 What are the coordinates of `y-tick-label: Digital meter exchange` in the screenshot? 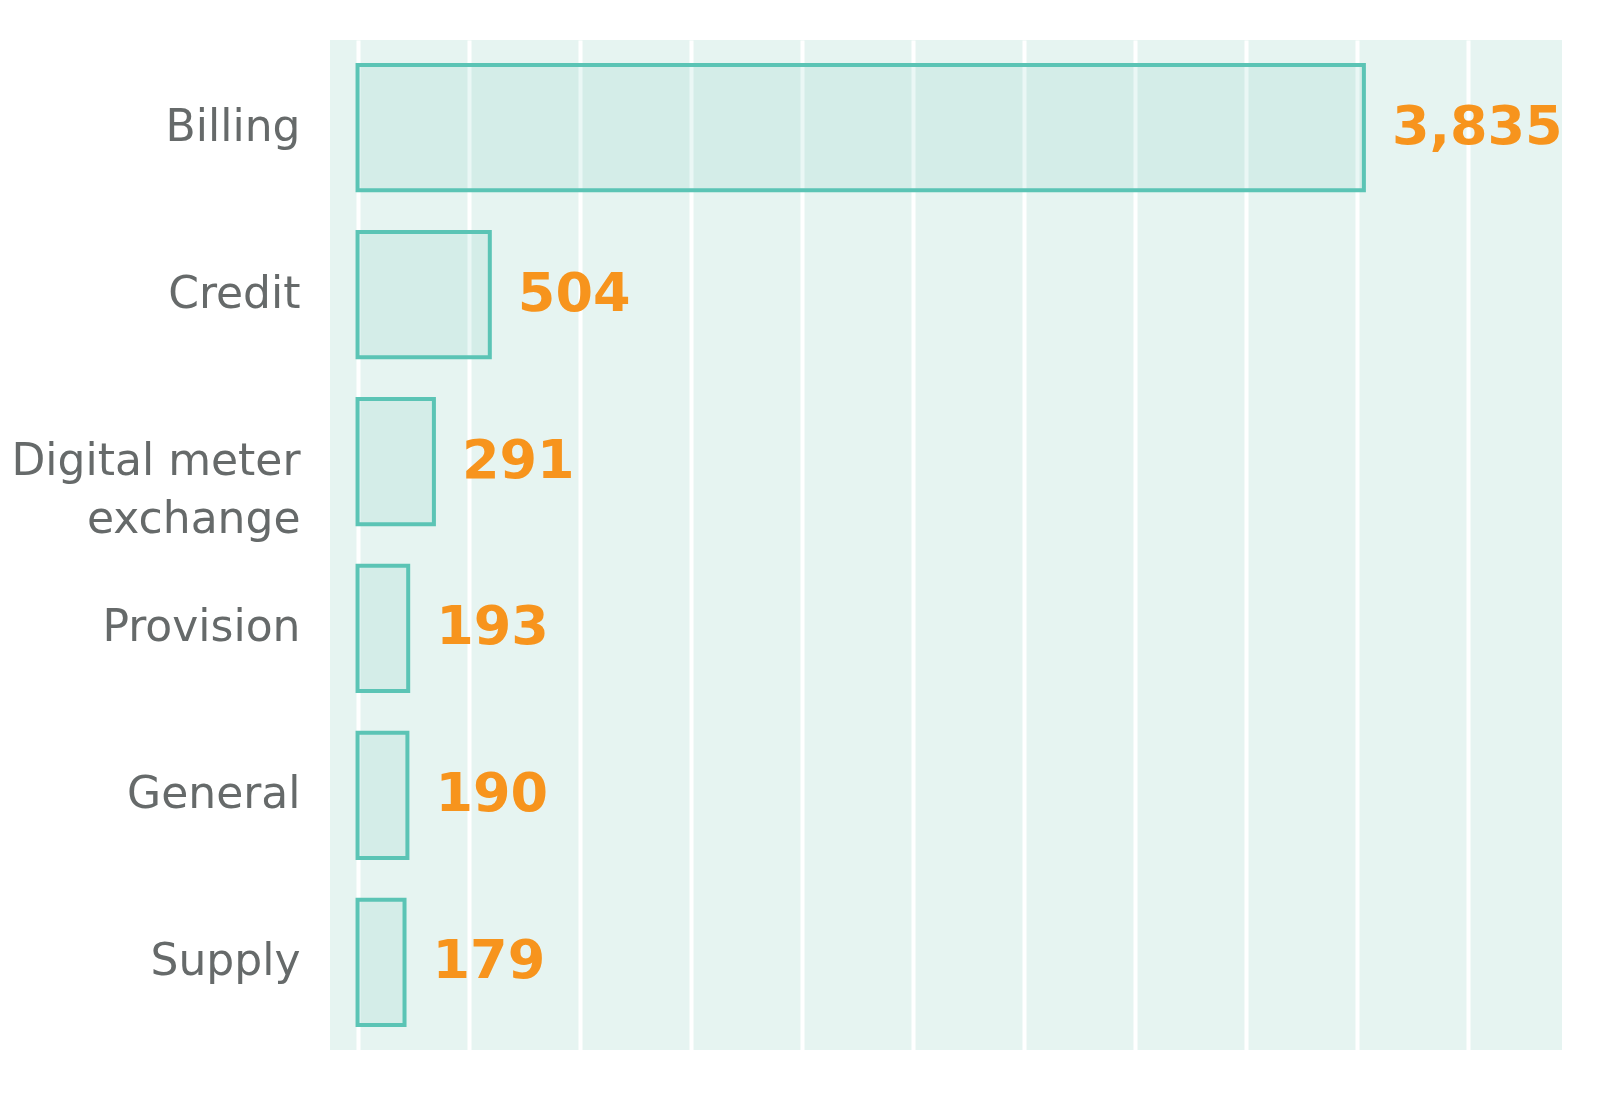 It's located at (156, 488).